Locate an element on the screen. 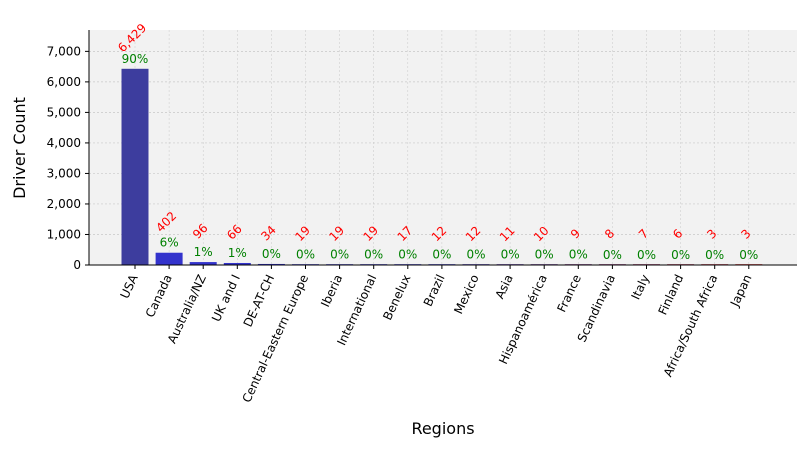 The image size is (810, 450). y-tick-label: 1,000 is located at coordinates (64, 234).